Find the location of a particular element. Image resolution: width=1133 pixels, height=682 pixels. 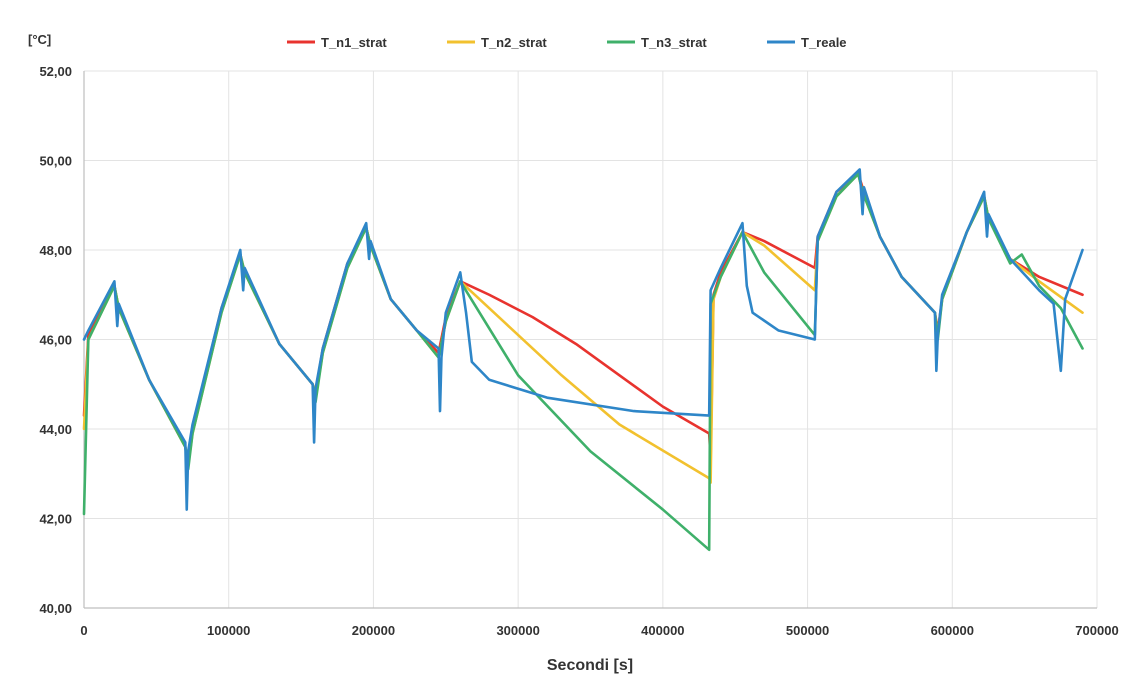

x-tick-label: 100000 is located at coordinates (228, 630).